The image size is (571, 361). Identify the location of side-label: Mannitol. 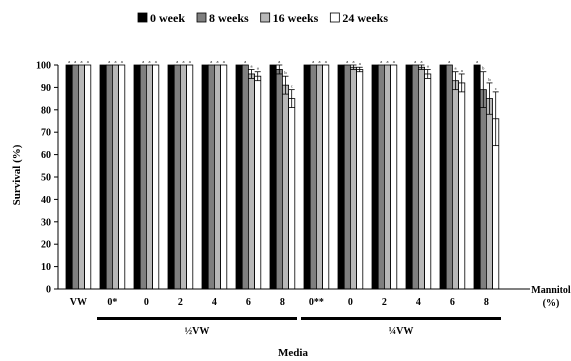
(551, 290).